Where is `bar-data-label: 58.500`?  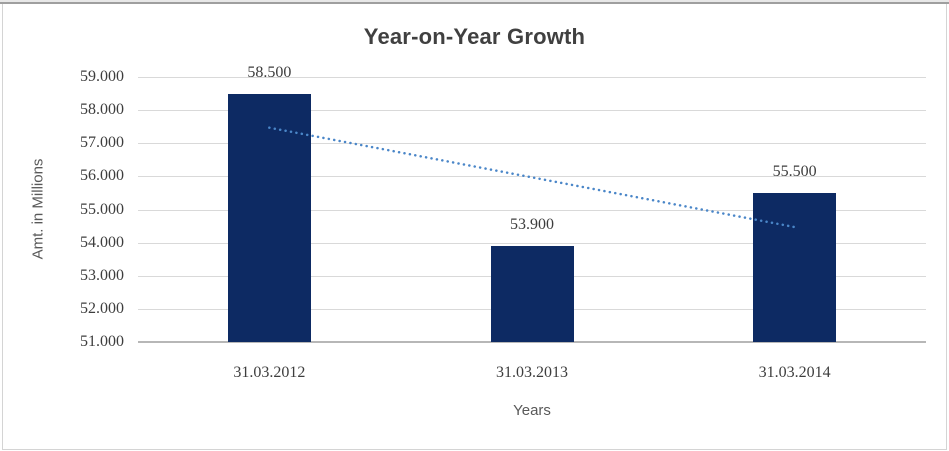
bar-data-label: 58.500 is located at coordinates (269, 72).